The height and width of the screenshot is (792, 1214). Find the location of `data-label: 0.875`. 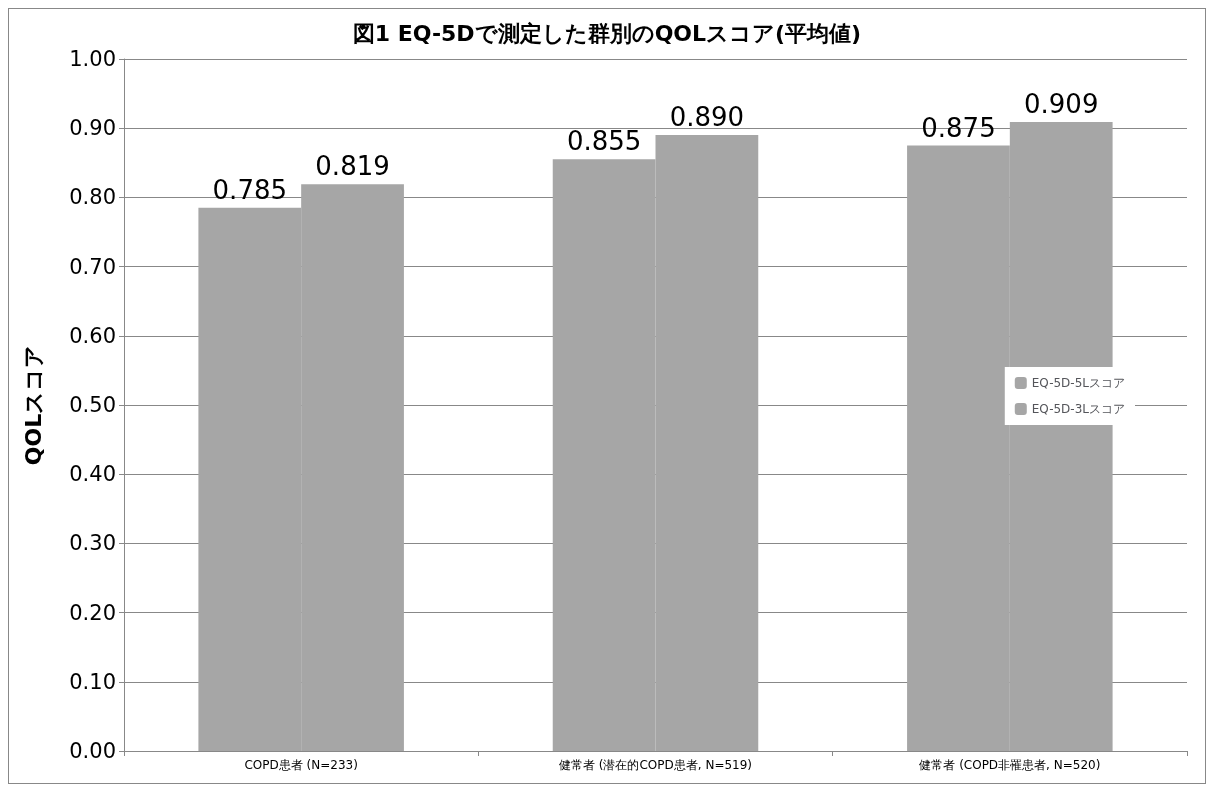

data-label: 0.875 is located at coordinates (958, 127).